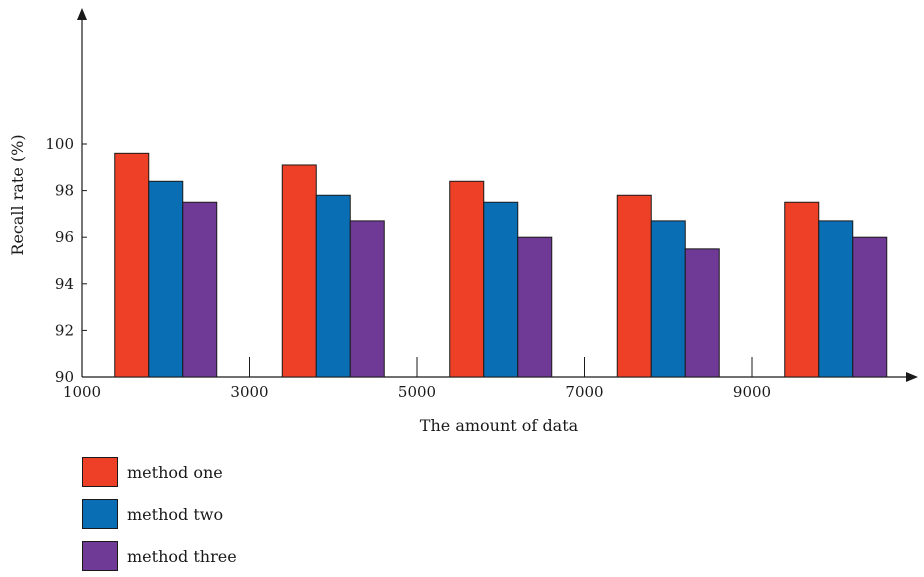 This screenshot has width=924, height=577. Describe the element at coordinates (752, 392) in the screenshot. I see `x-tick-label: 9000` at that location.